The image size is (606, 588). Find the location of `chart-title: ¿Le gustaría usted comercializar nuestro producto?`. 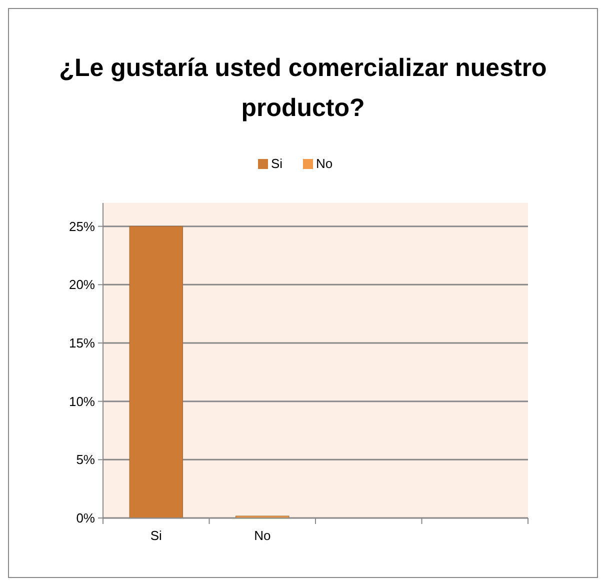

chart-title: ¿Le gustaría usted comercializar nuestro producto? is located at coordinates (303, 88).